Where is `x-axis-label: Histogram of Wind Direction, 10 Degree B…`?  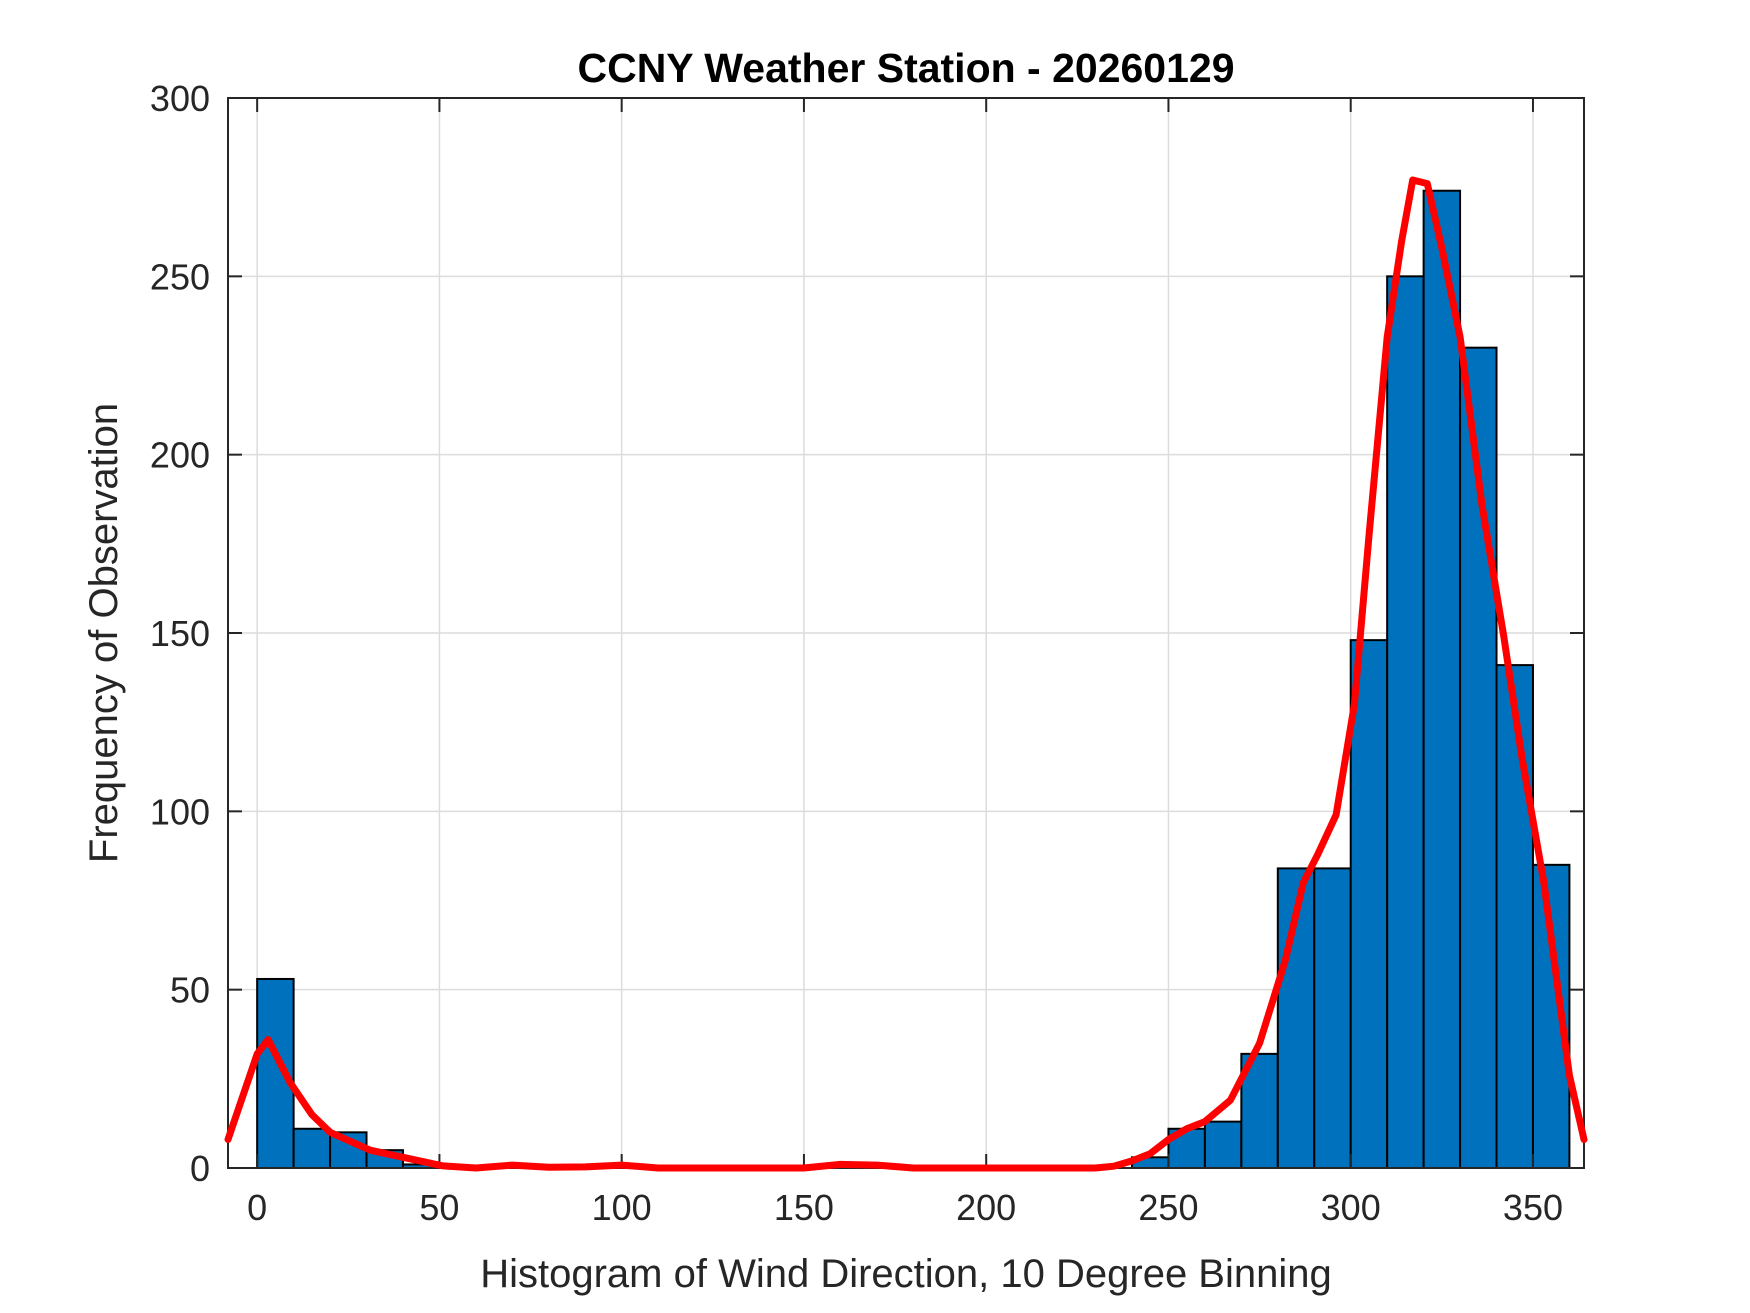
x-axis-label: Histogram of Wind Direction, 10 Degree B… is located at coordinates (906, 1274).